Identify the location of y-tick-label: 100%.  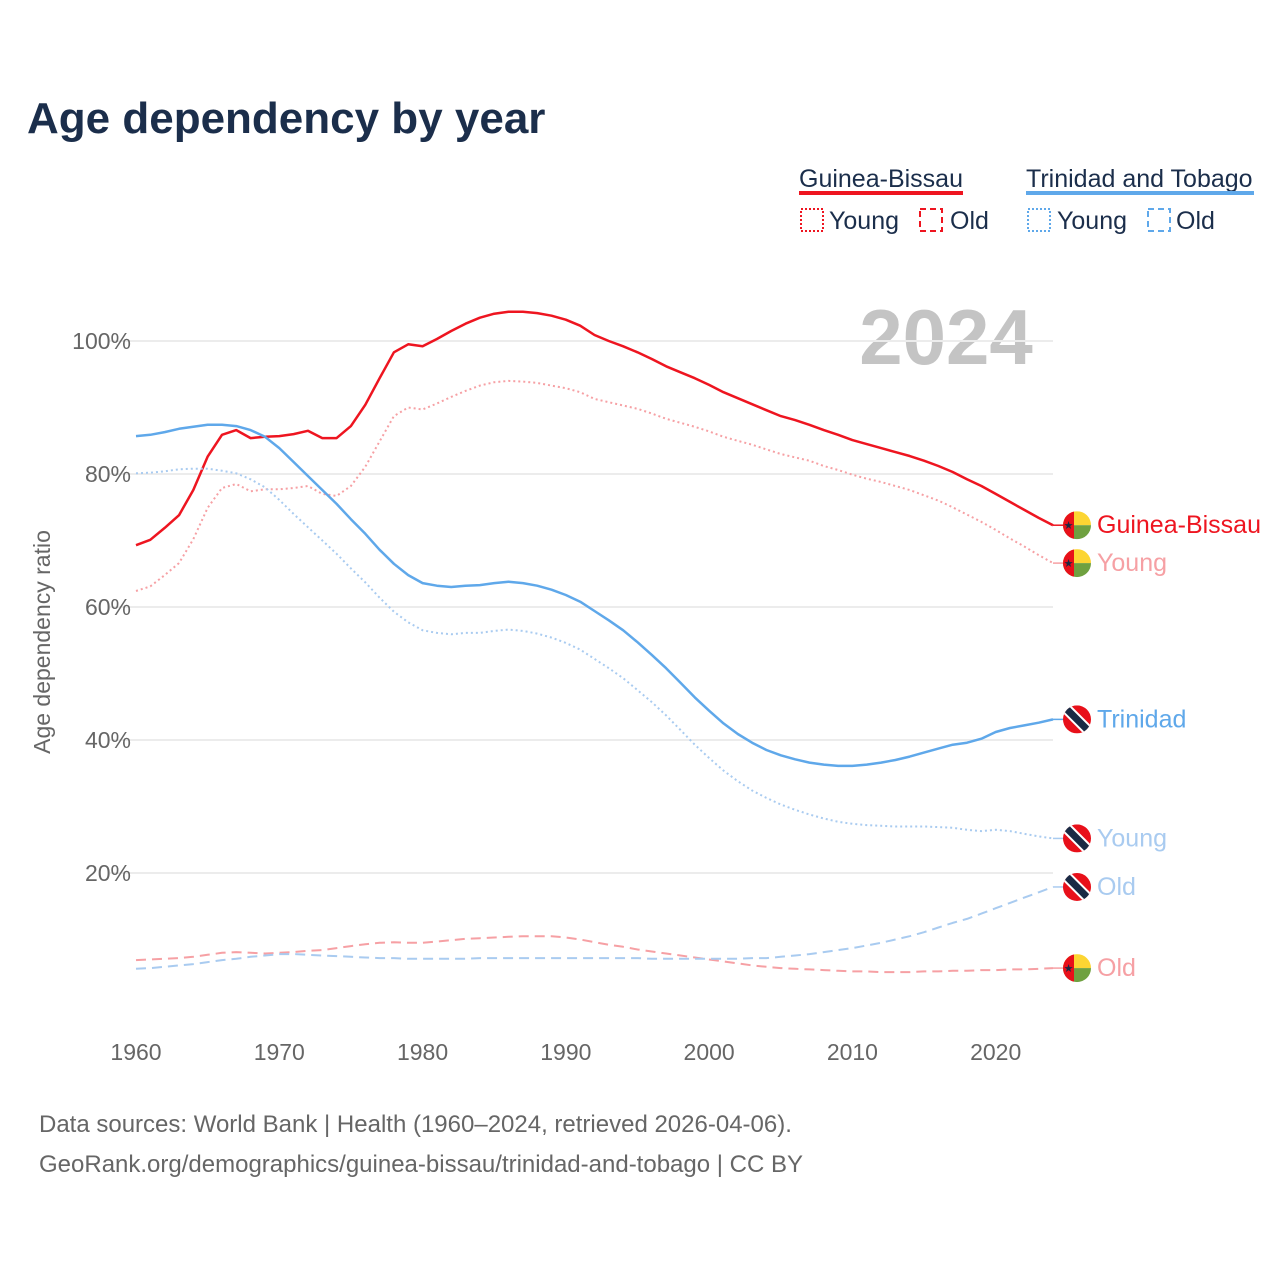
(101, 341).